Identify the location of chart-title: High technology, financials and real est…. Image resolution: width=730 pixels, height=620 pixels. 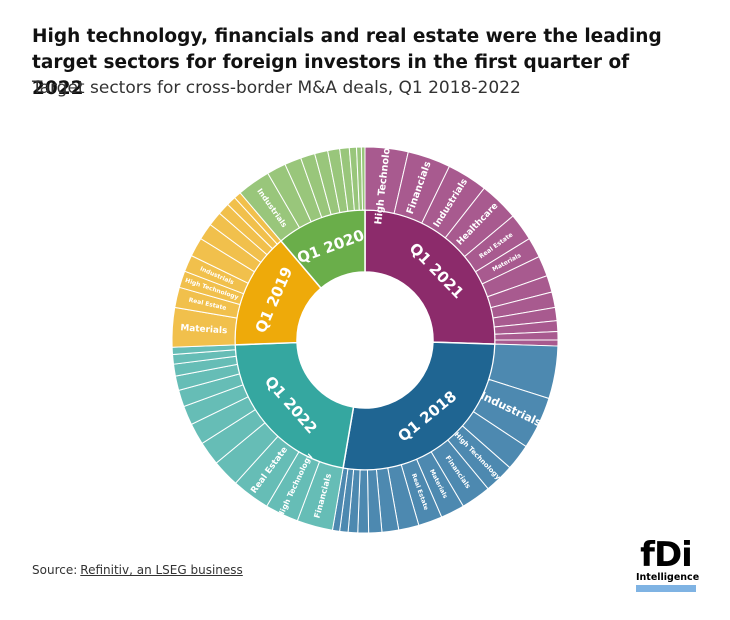
(347, 62).